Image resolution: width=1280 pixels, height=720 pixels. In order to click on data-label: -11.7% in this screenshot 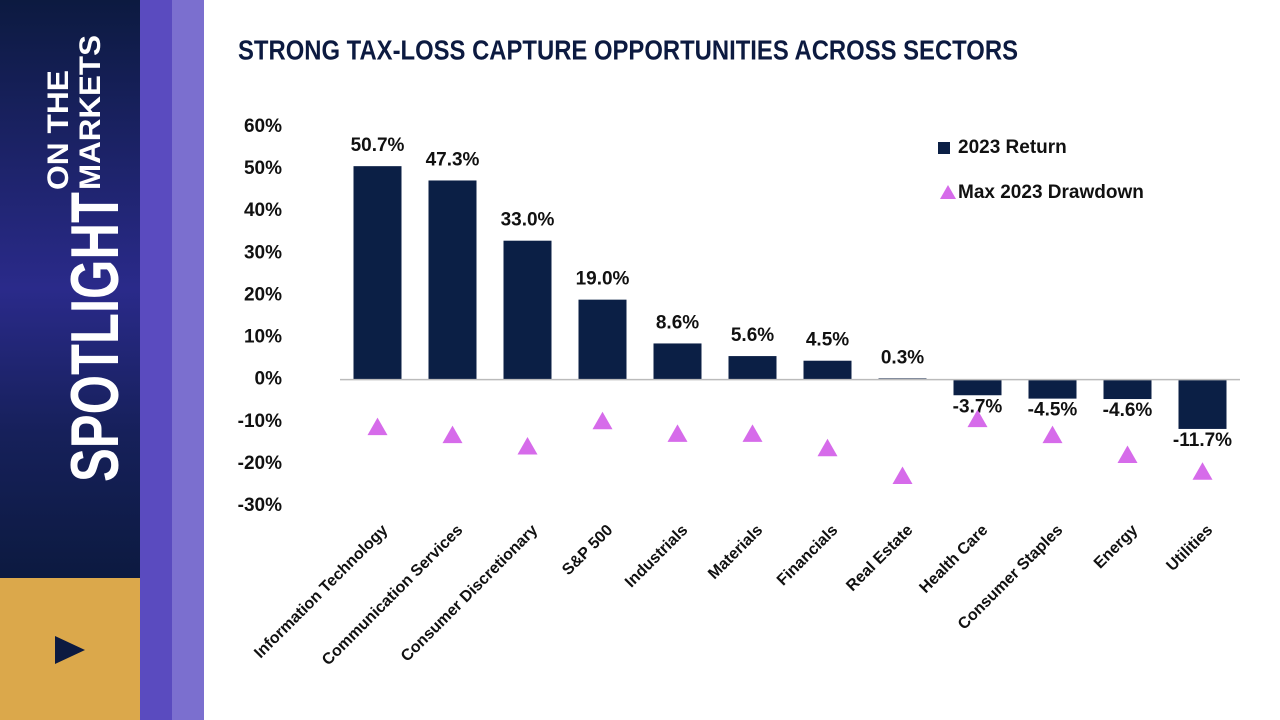, I will do `click(1202, 440)`.